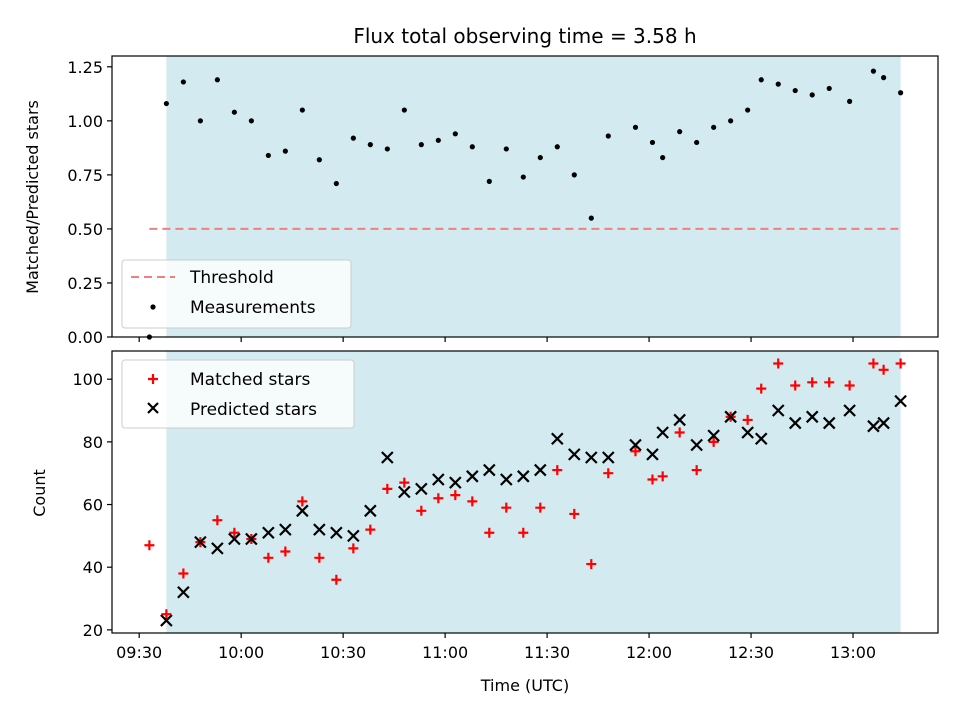 This screenshot has width=960, height=720. Describe the element at coordinates (85, 283) in the screenshot. I see `top-y-tick-label: 0.25` at that location.